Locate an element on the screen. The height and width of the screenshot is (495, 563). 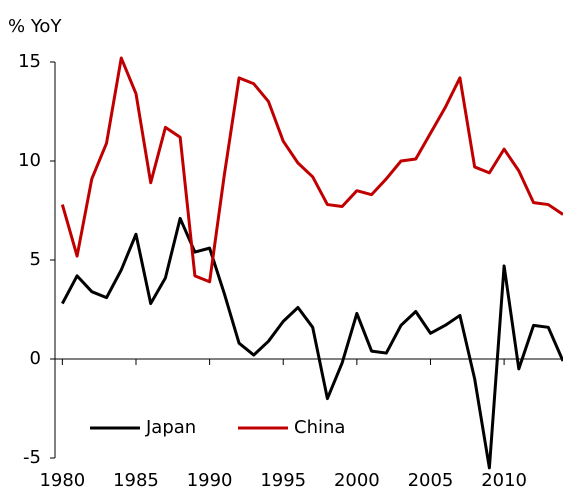
x-tick-label: 1995 is located at coordinates (283, 480).